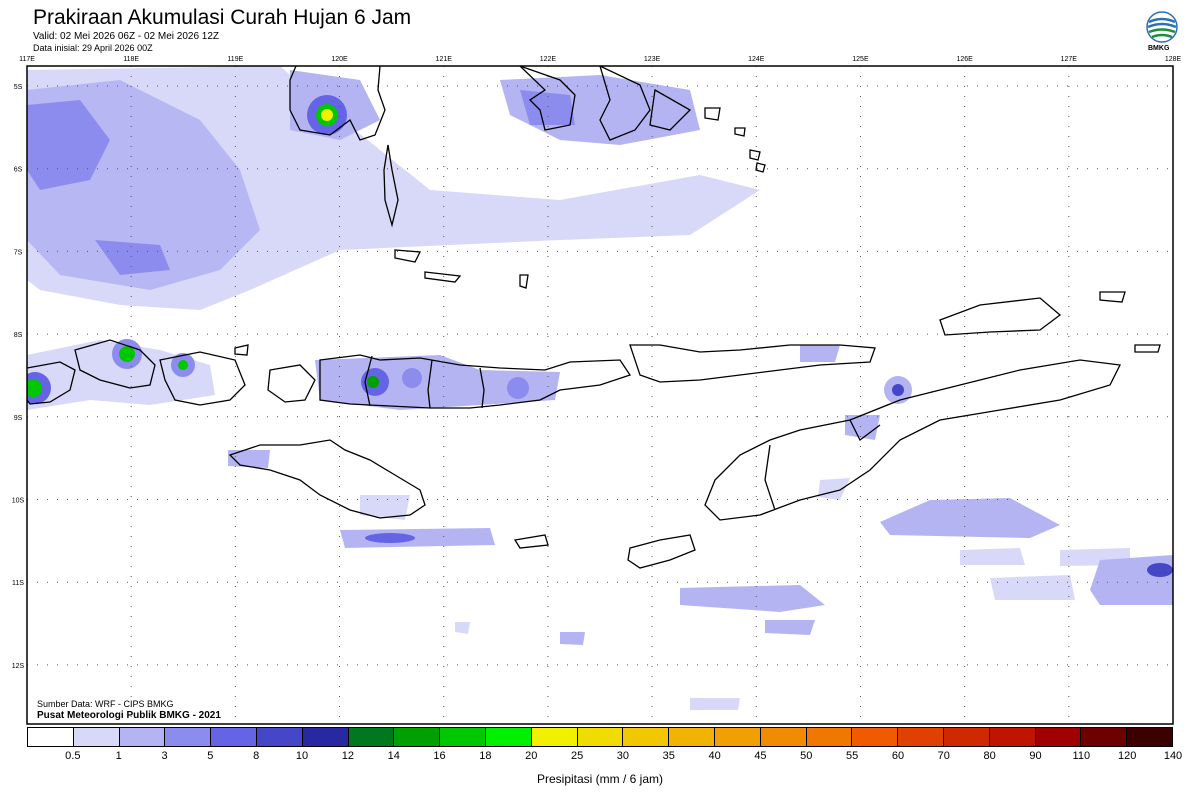 The width and height of the screenshot is (1200, 800). Describe the element at coordinates (600, 779) in the screenshot. I see `colorbar-title: Presipitasi (mm / 6 jam)` at that location.